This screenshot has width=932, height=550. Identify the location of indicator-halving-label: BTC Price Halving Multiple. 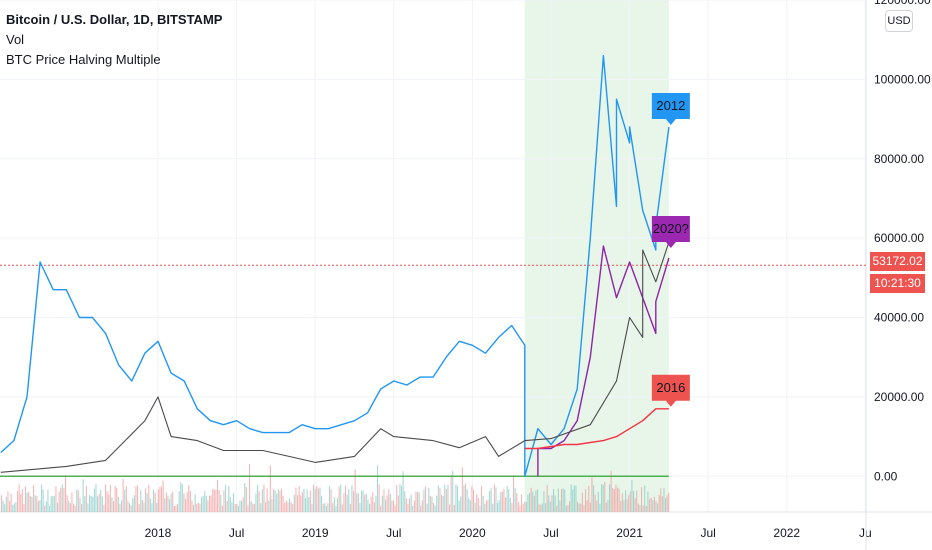
(83, 59).